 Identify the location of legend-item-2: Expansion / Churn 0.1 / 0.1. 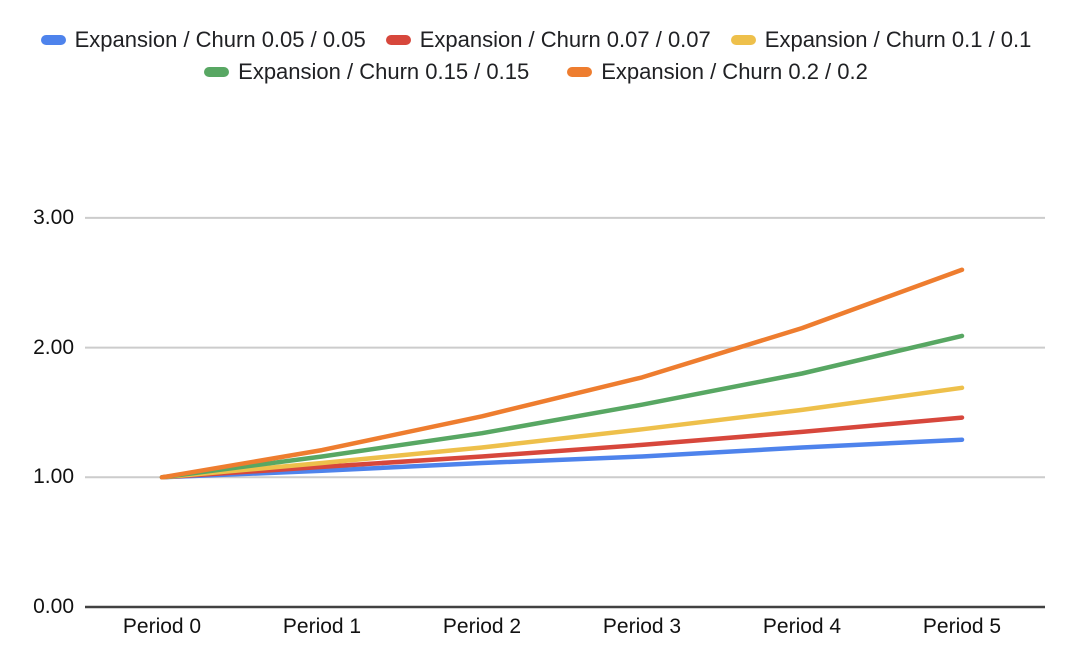
(881, 40).